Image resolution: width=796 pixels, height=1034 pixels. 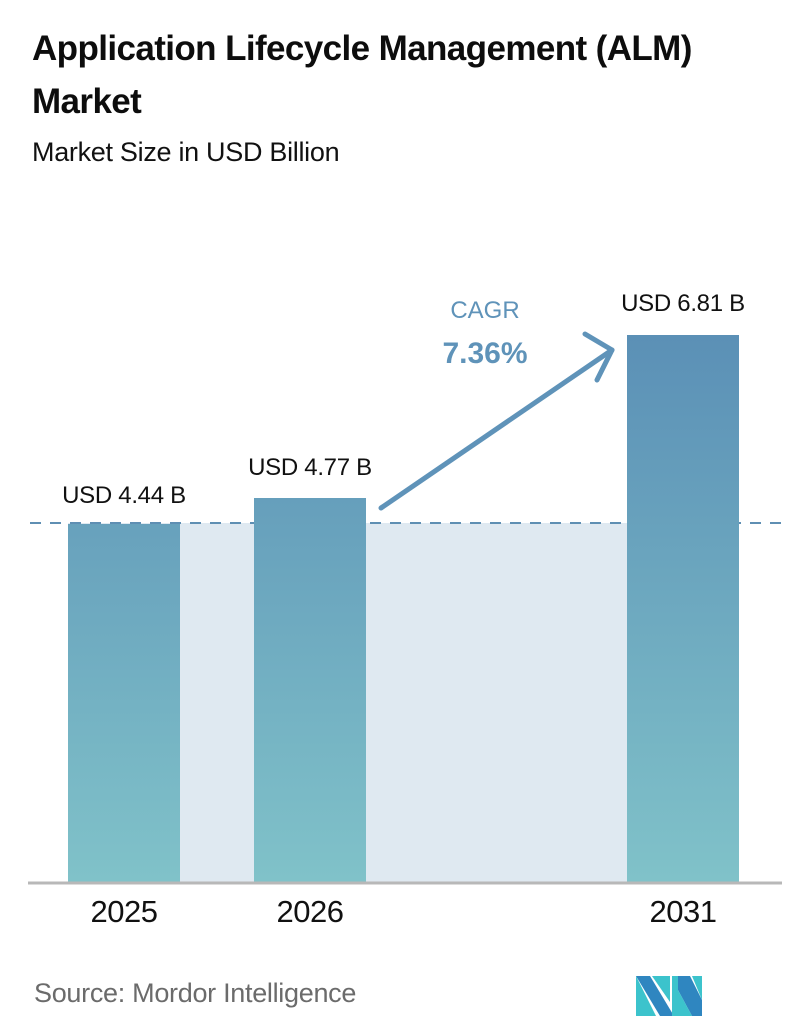 What do you see at coordinates (310, 911) in the screenshot?
I see `x-tick-2026: 2026` at bounding box center [310, 911].